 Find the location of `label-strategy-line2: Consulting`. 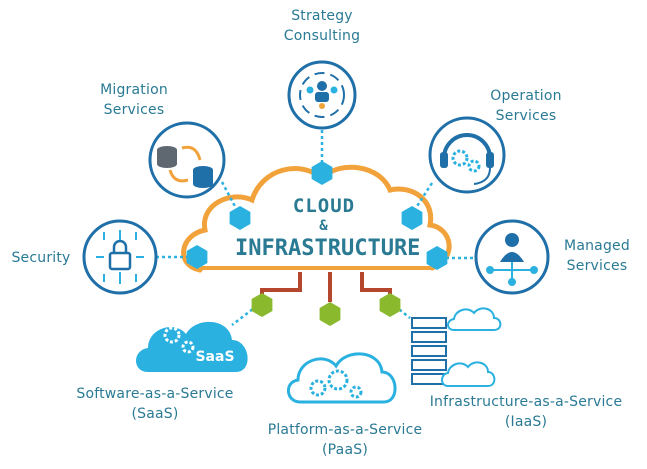

label-strategy-line2: Consulting is located at coordinates (322, 36).